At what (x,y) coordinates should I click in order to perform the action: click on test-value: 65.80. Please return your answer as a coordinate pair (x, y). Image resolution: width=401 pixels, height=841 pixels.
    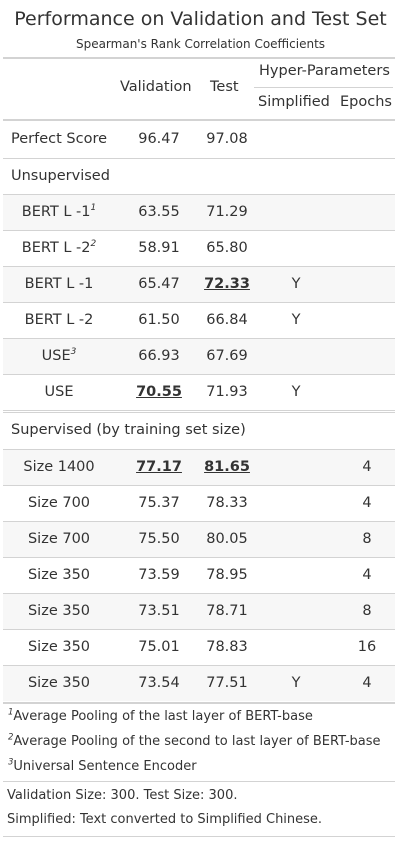
    Looking at the image, I should click on (227, 248).